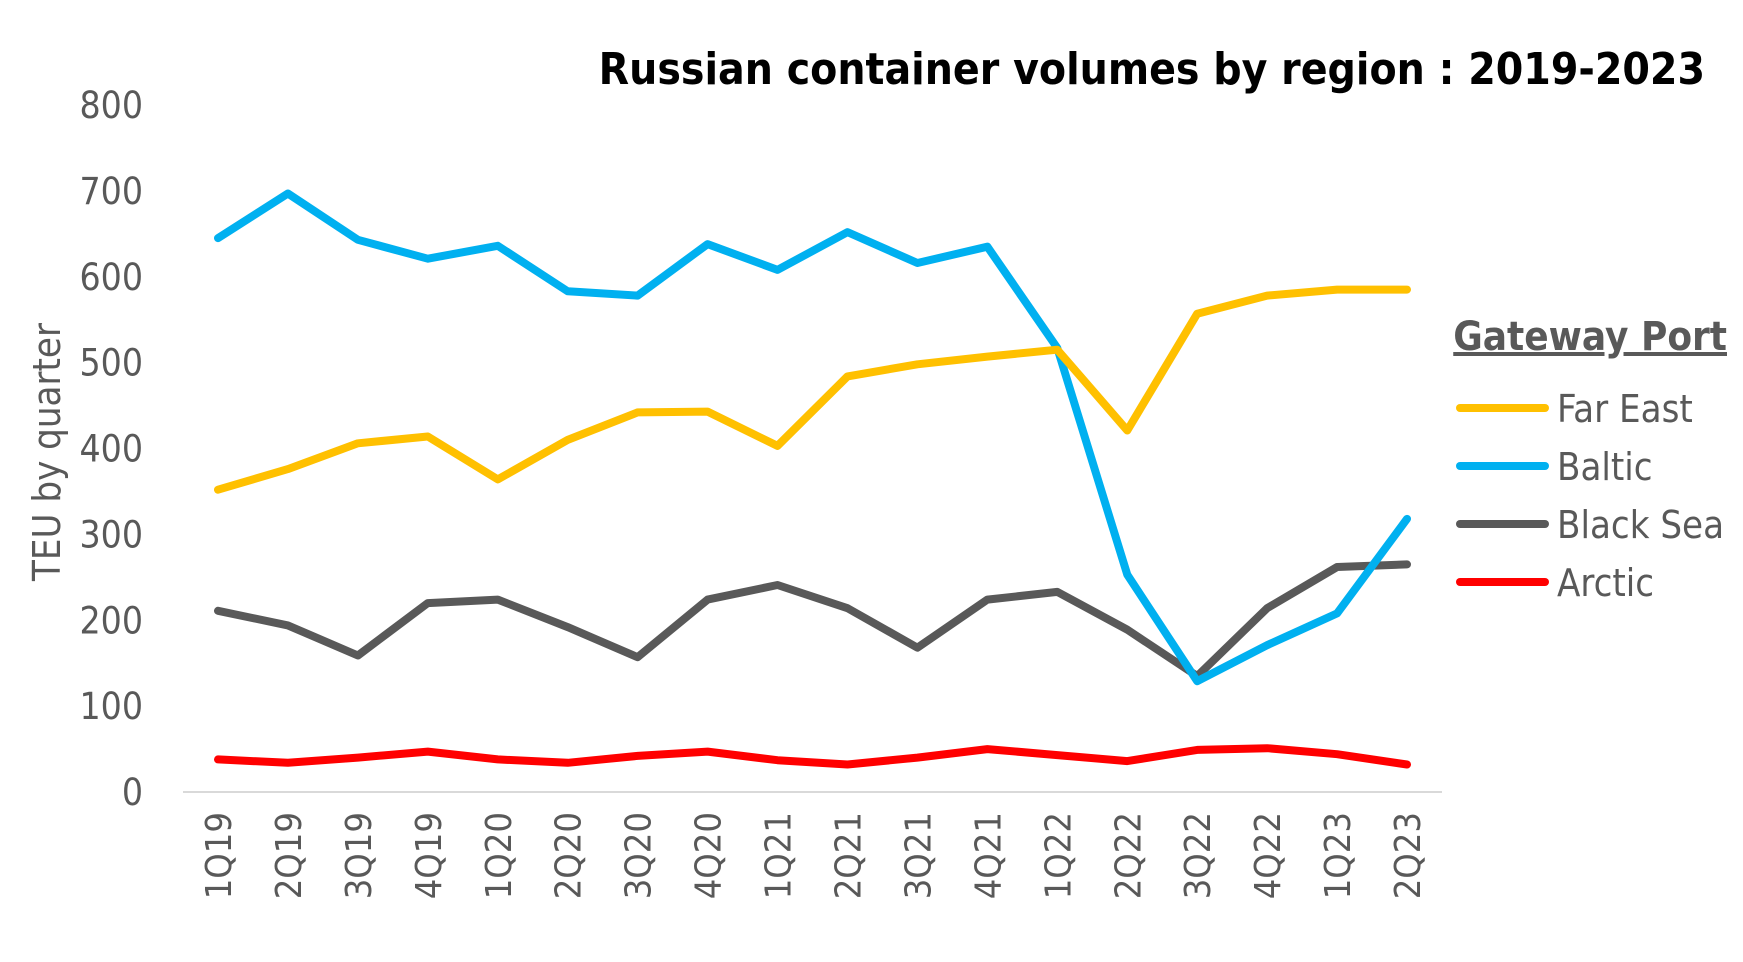 The height and width of the screenshot is (962, 1743). What do you see at coordinates (289, 855) in the screenshot?
I see `x-tick-label: 2Q19` at bounding box center [289, 855].